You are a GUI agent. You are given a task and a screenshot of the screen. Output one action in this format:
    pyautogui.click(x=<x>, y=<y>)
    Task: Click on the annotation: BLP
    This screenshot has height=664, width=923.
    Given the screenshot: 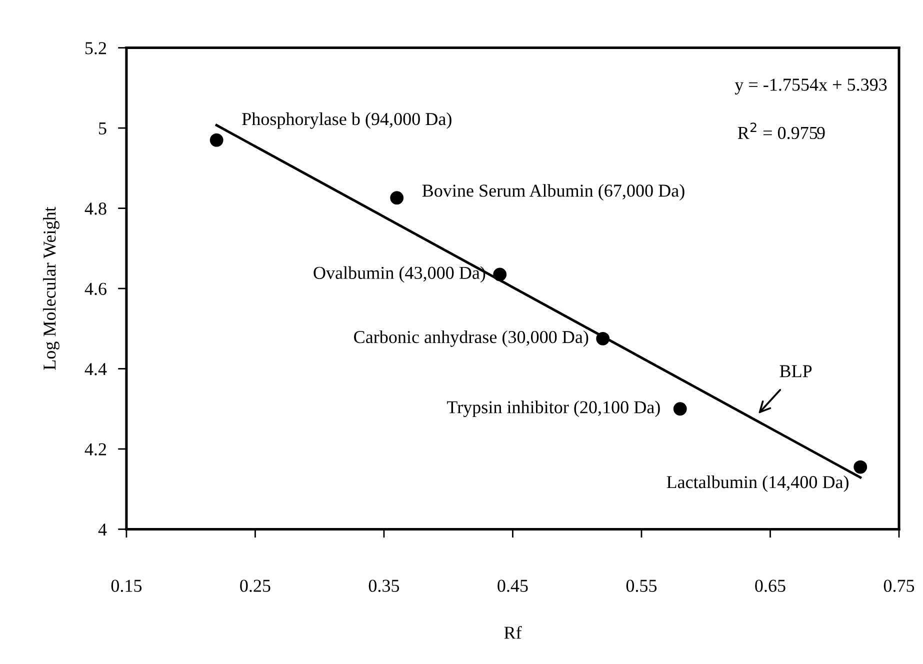 What is the action you would take?
    pyautogui.click(x=796, y=371)
    